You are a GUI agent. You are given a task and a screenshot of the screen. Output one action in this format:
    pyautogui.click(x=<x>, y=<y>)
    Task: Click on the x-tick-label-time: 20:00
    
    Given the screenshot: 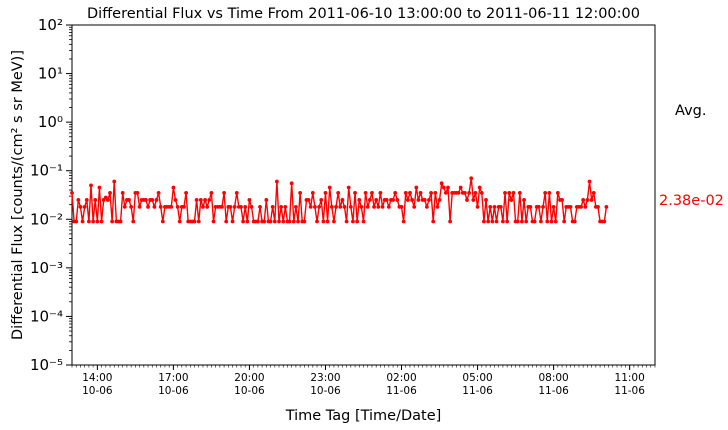 What is the action you would take?
    pyautogui.click(x=249, y=378)
    